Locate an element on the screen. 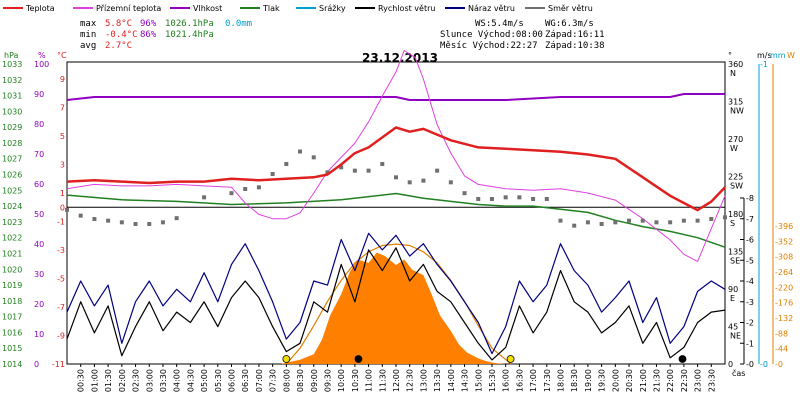  axis-unit-direction: ° is located at coordinates (730, 55).